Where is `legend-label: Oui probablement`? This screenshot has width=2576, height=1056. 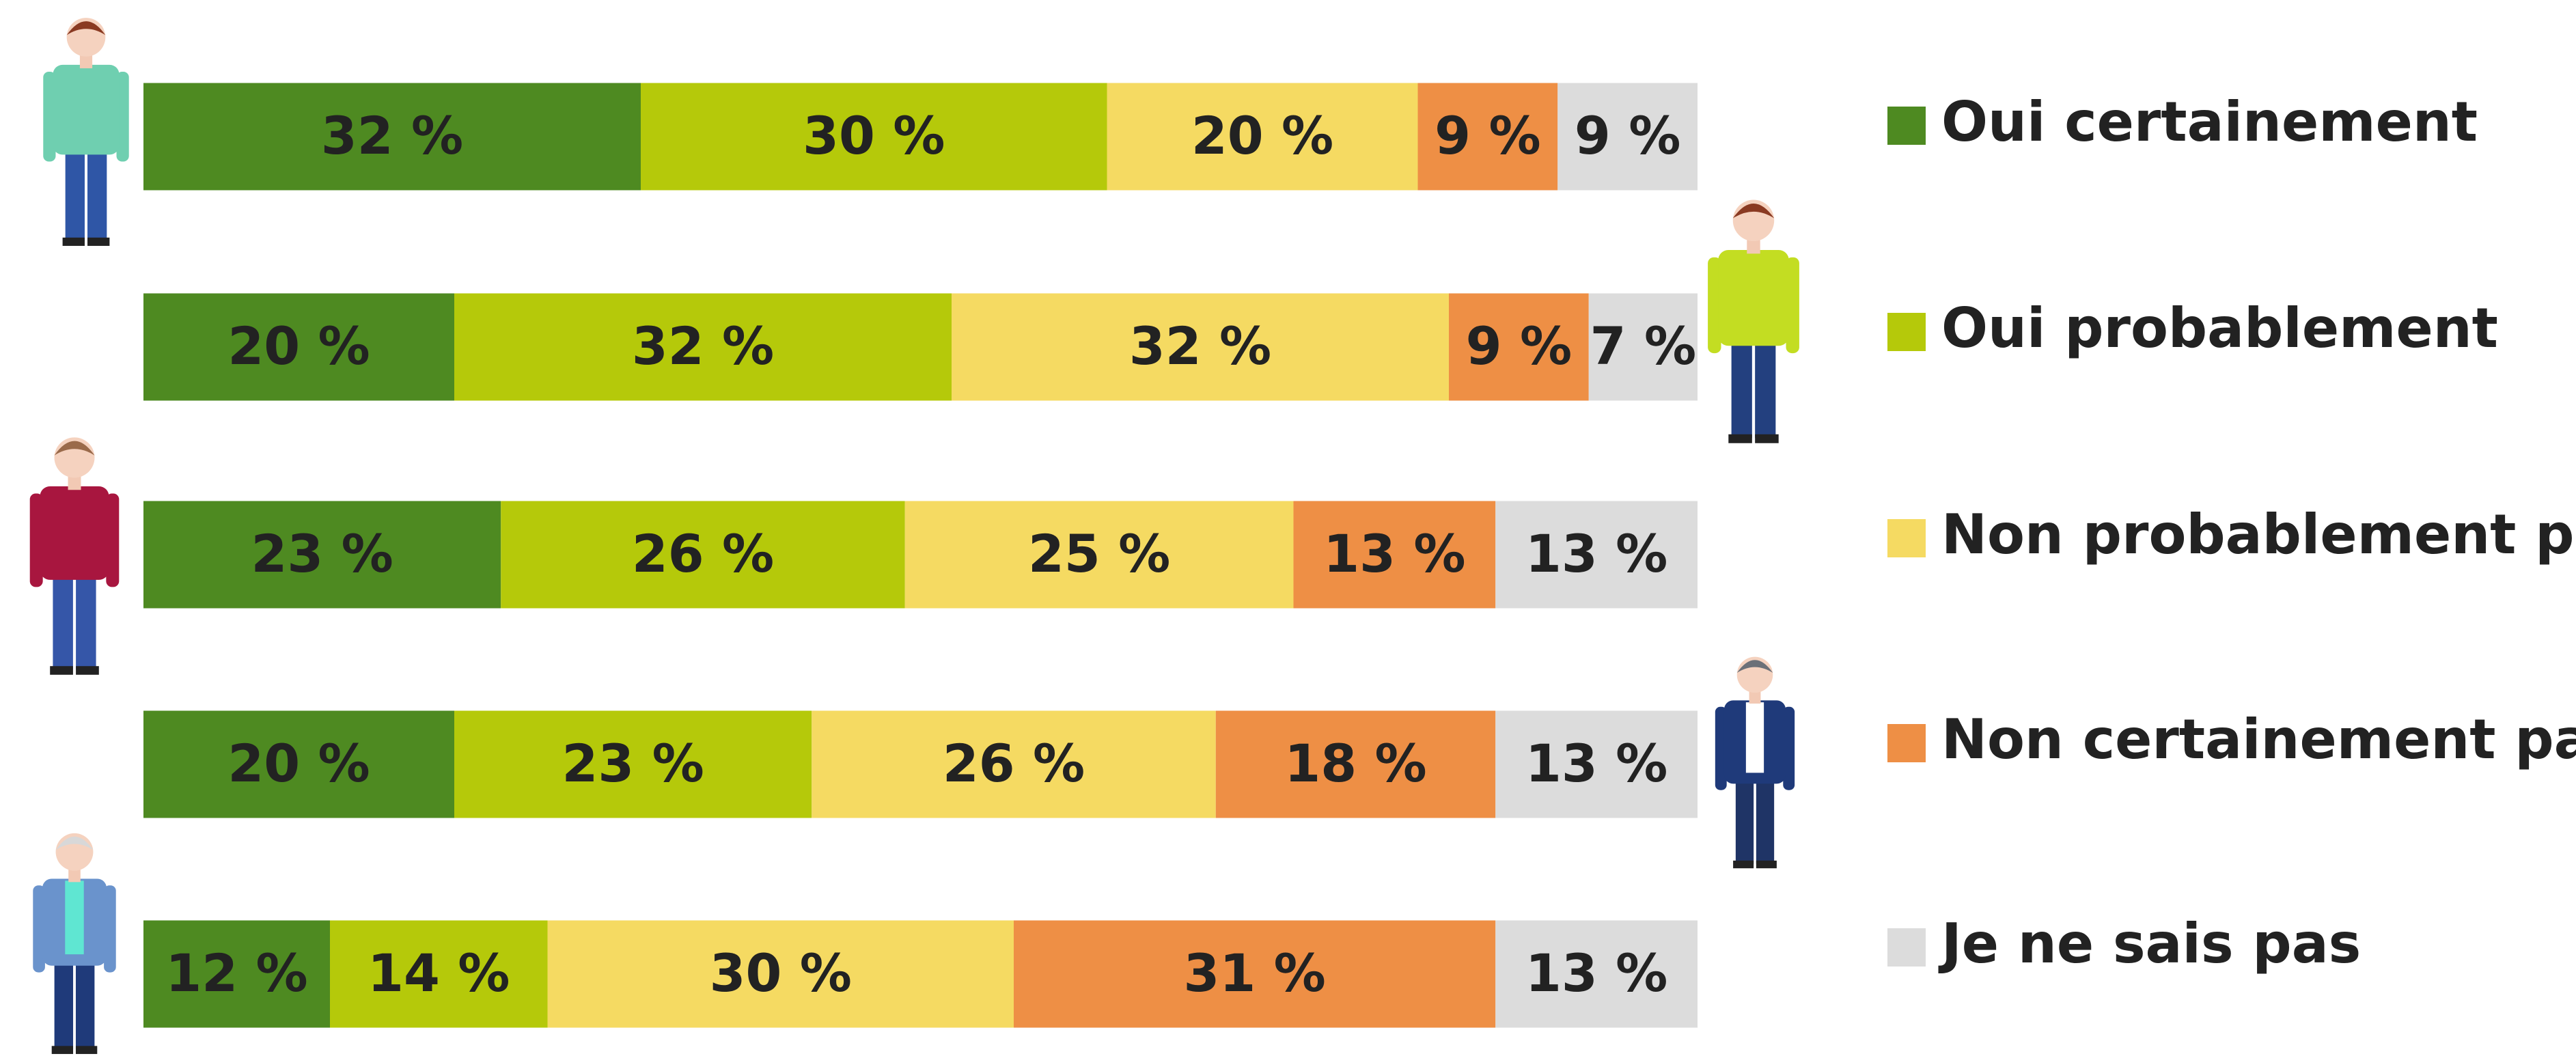 legend-label: Oui probablement is located at coordinates (2219, 328).